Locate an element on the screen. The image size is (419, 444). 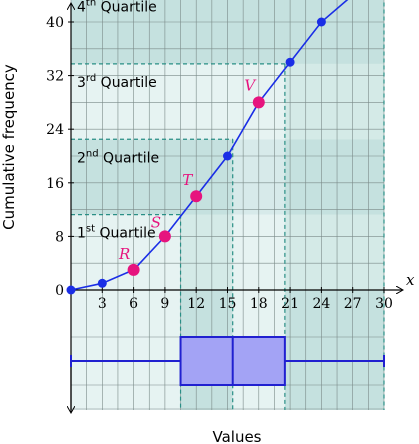
x-tick-label: 21 is located at coordinates (290, 304).